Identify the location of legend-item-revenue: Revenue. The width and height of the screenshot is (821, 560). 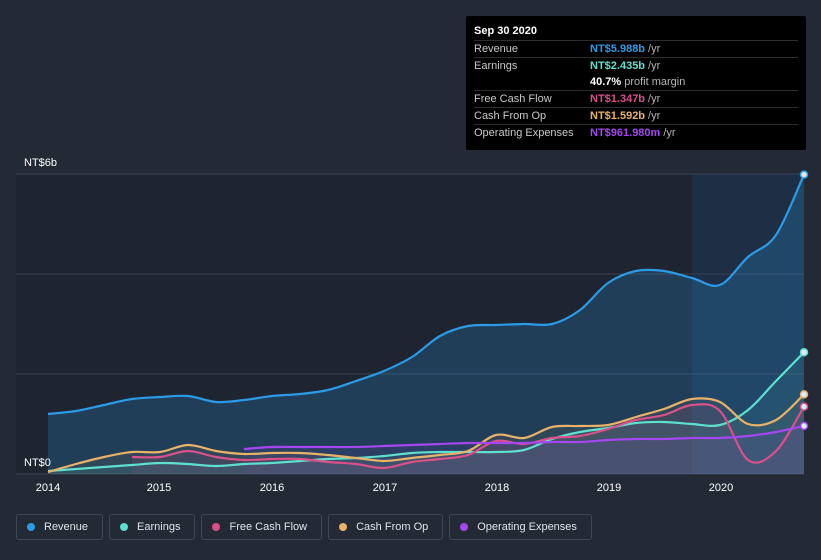
(60, 527).